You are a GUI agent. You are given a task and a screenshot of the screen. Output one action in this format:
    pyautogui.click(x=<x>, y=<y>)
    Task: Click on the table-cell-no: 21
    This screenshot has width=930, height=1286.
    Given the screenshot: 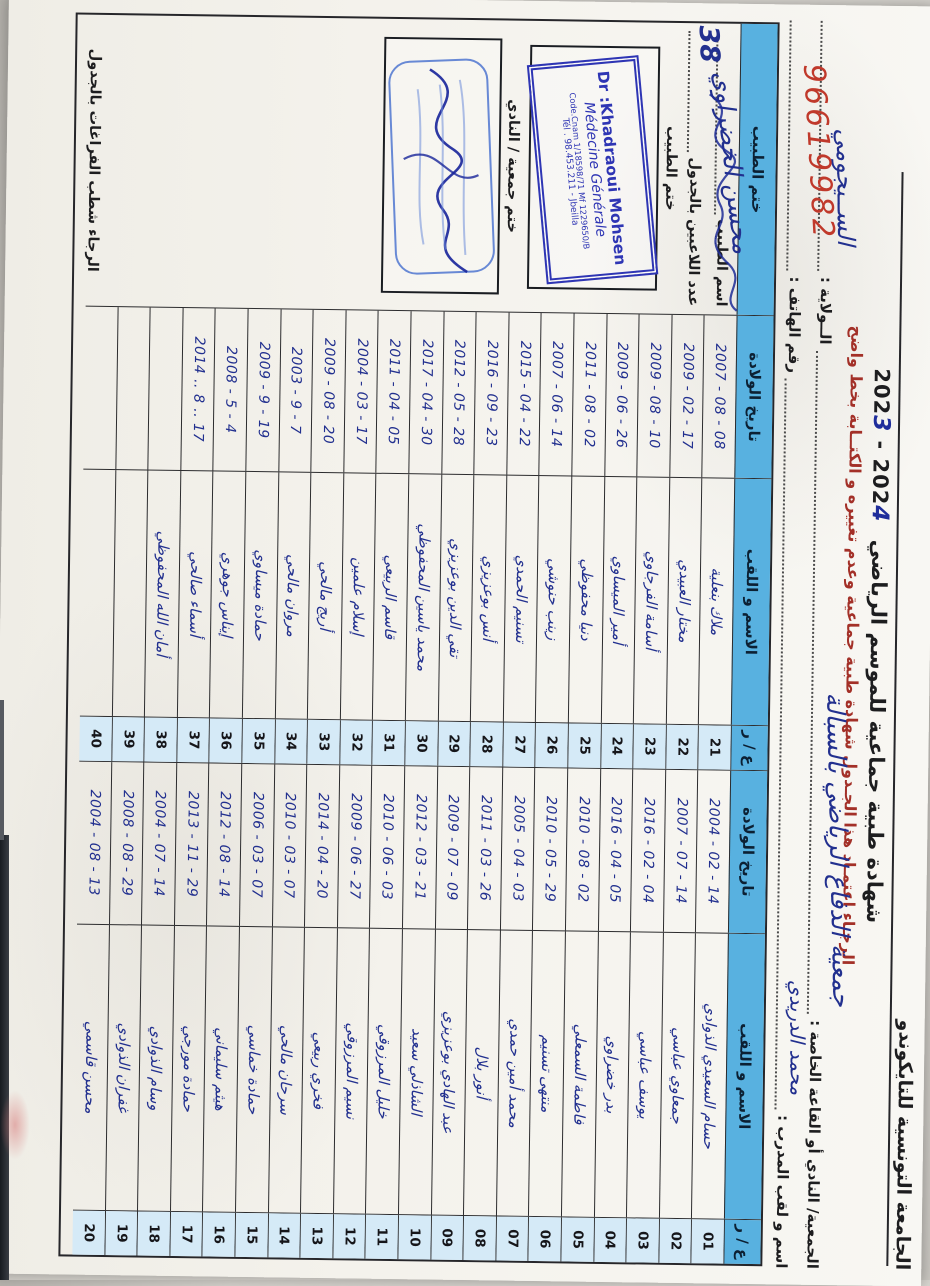 What is the action you would take?
    pyautogui.click(x=714, y=747)
    